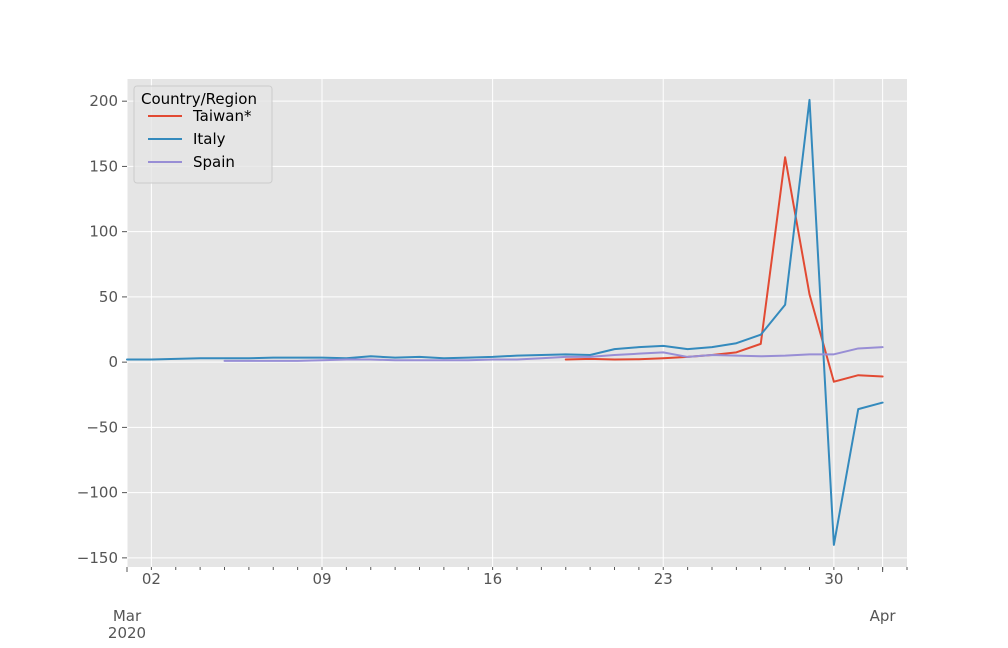  What do you see at coordinates (199, 99) in the screenshot?
I see `legend-title: Country/Region` at bounding box center [199, 99].